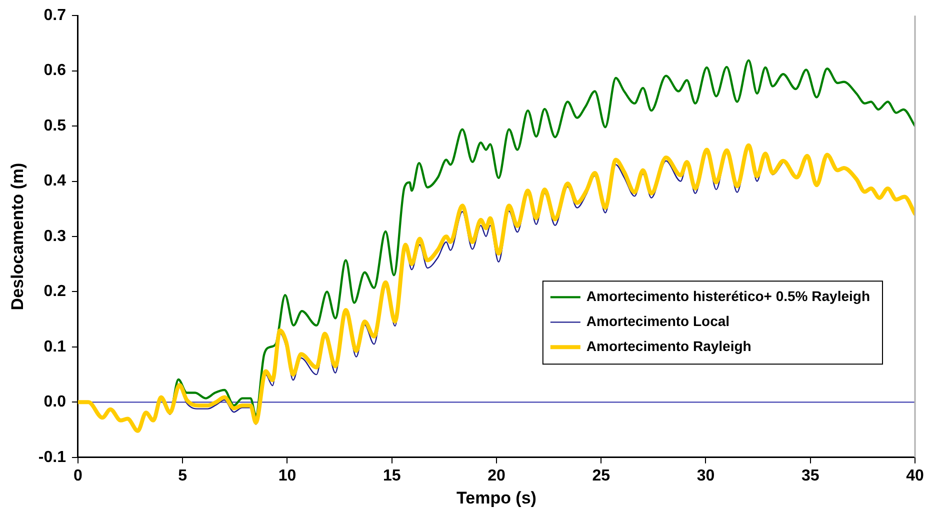 This screenshot has width=927, height=515. What do you see at coordinates (658, 321) in the screenshot?
I see `legend-label: Amortecimento Local` at bounding box center [658, 321].